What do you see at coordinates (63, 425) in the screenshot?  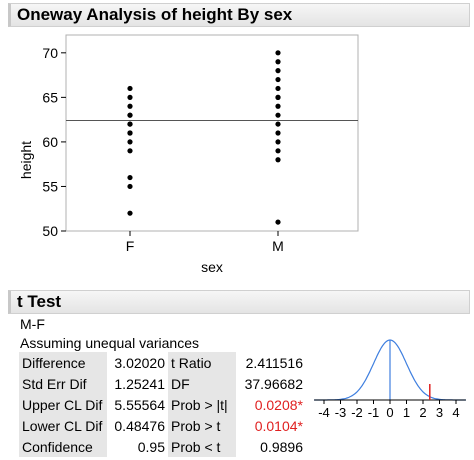 I see `stat-label: Lower CL Dif` at bounding box center [63, 425].